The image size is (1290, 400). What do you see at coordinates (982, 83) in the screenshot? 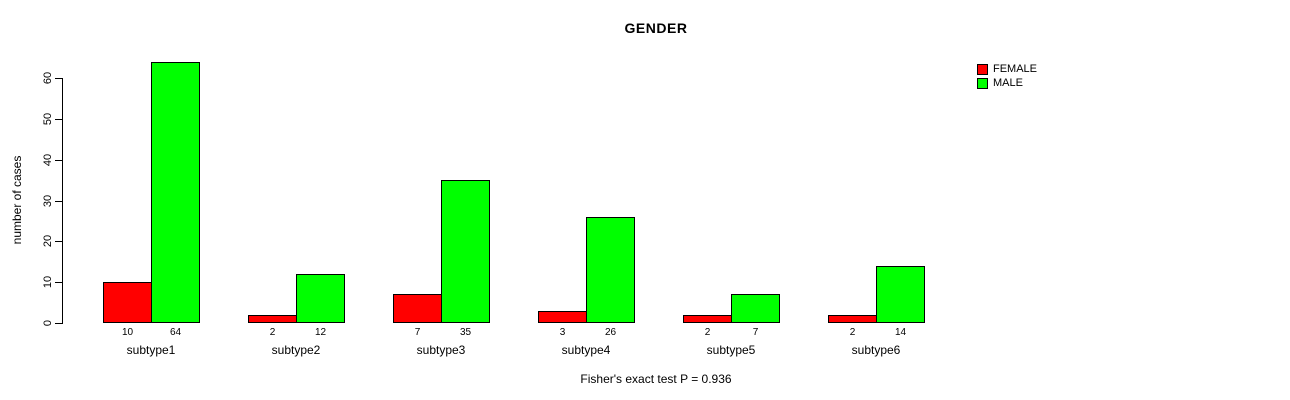
I see `legend-swatch-male` at bounding box center [982, 83].